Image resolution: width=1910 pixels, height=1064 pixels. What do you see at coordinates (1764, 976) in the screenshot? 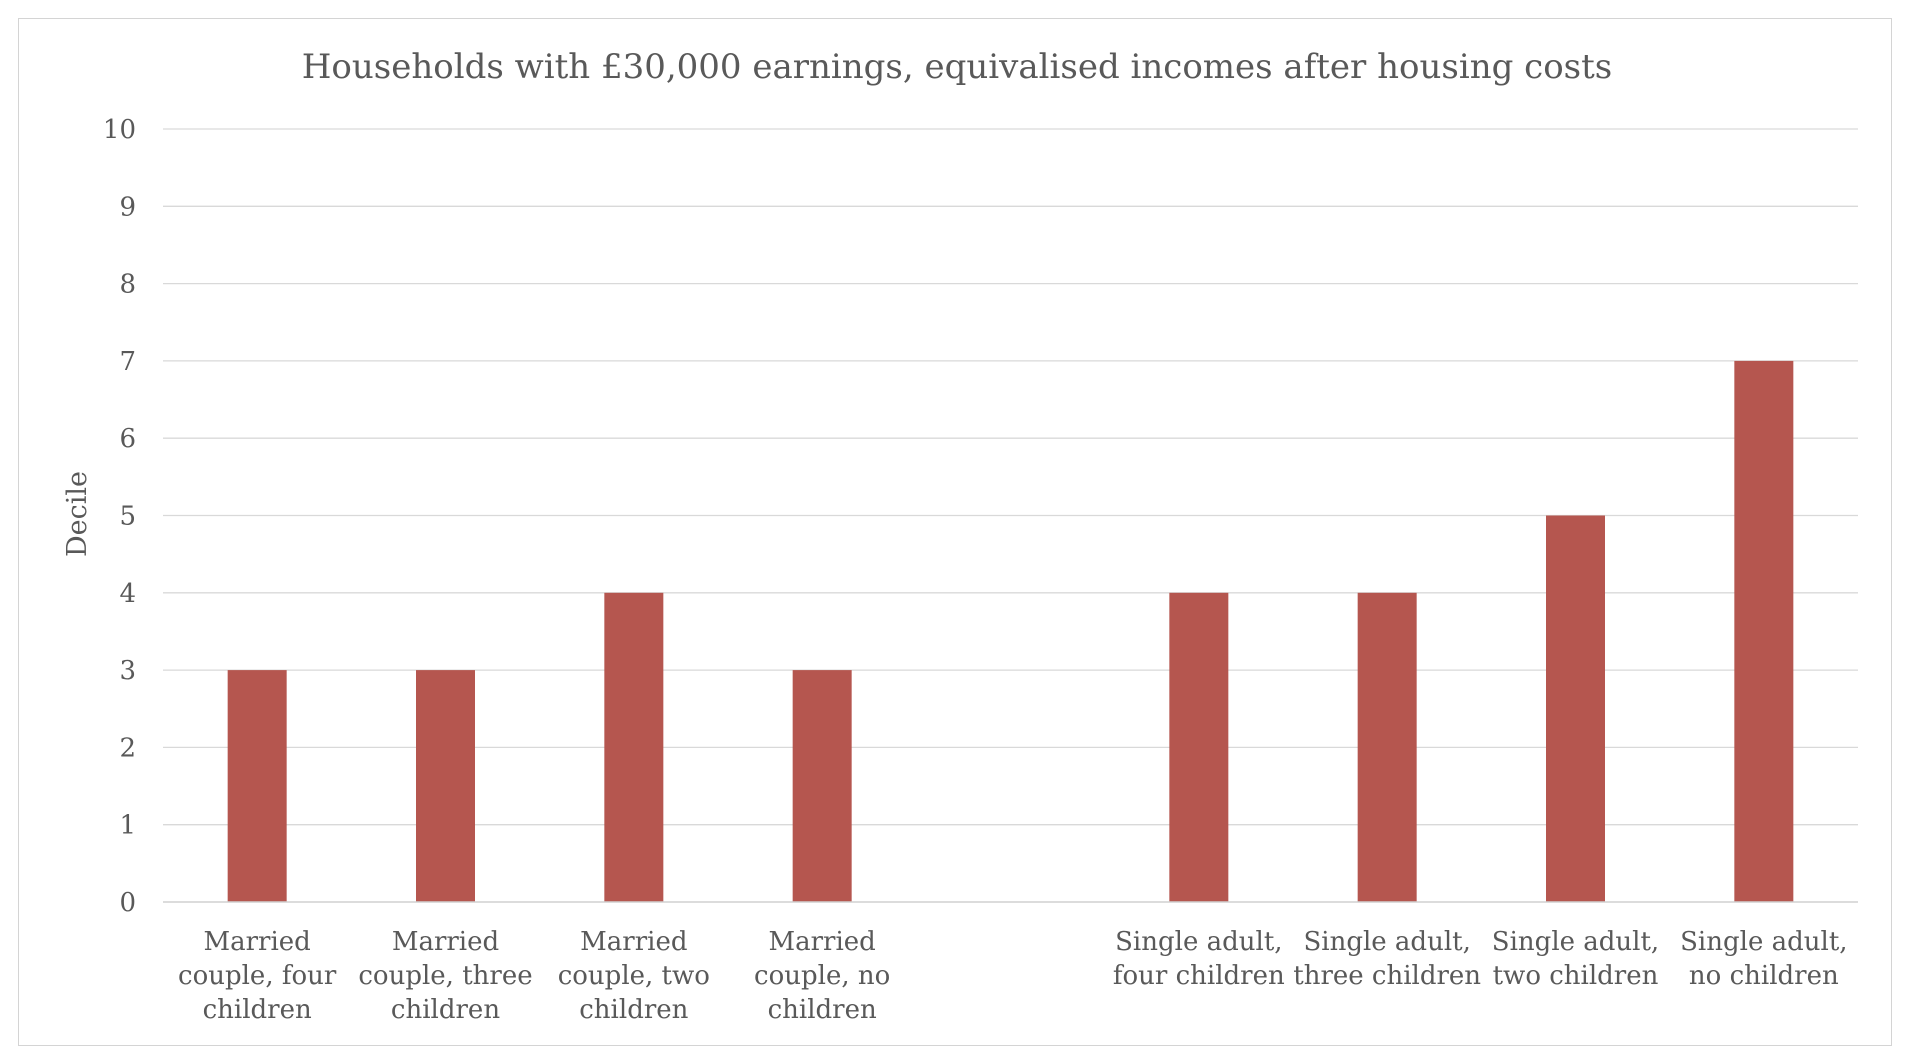
I see `x-category-label-line: no children` at bounding box center [1764, 976].